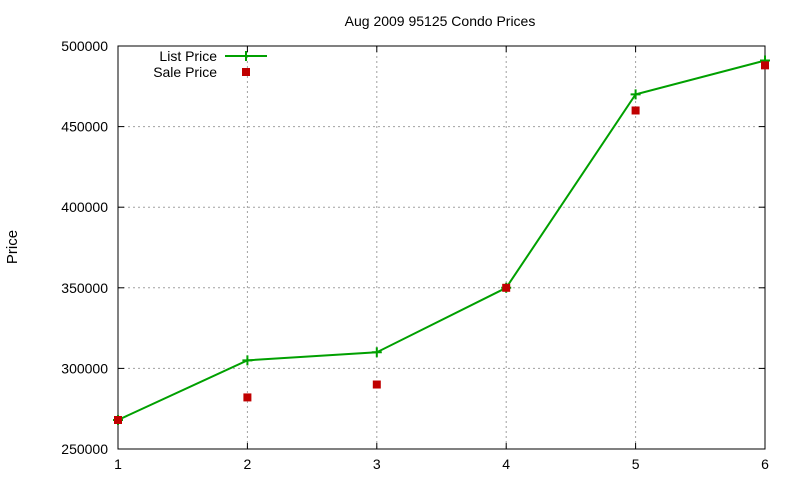  I want to click on y-tick-label: 350000, so click(84, 288).